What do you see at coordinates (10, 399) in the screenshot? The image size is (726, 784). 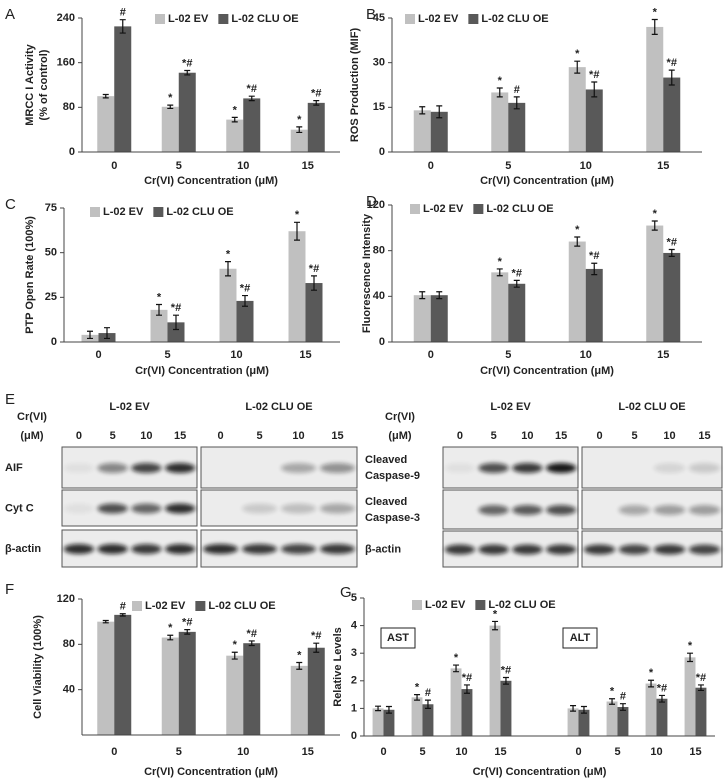 I see `panel-letter: E` at bounding box center [10, 399].